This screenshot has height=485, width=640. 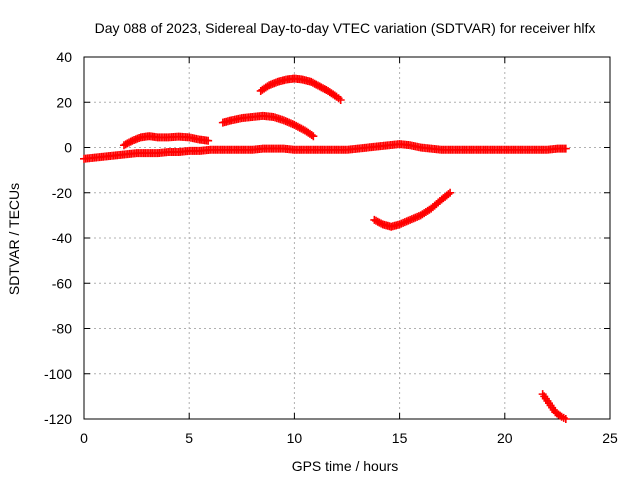 What do you see at coordinates (68, 148) in the screenshot?
I see `y-tick-label: 0` at bounding box center [68, 148].